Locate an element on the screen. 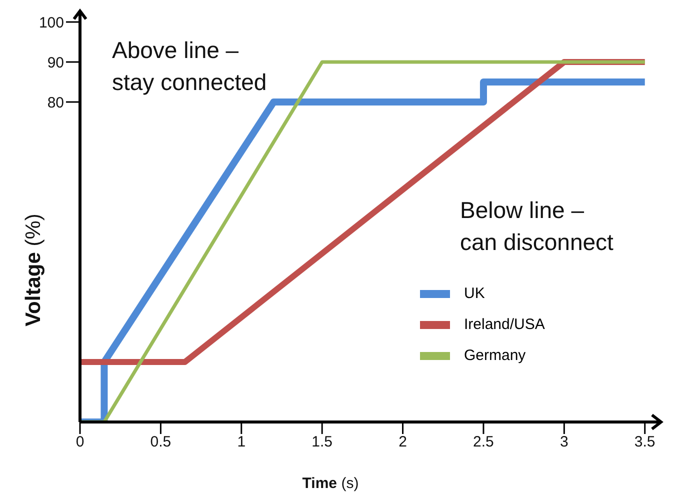  x-tick-label: 0 is located at coordinates (80, 442).